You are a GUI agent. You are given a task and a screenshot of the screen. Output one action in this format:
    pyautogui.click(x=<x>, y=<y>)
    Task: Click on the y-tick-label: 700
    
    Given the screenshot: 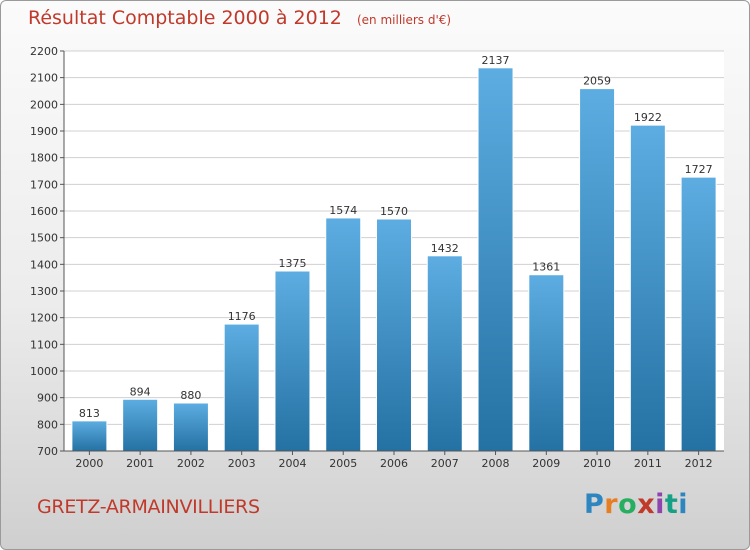 What is the action you would take?
    pyautogui.click(x=47, y=451)
    